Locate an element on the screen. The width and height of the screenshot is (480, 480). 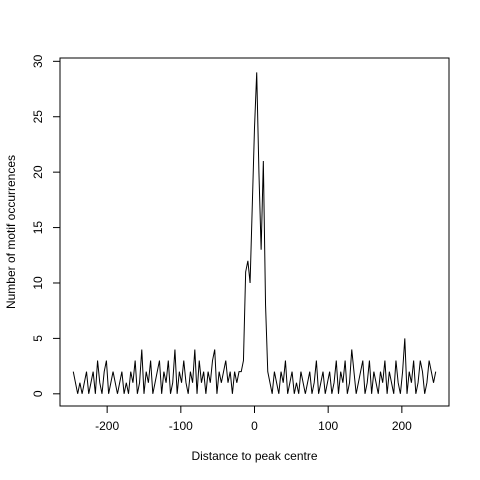
x-tick-label: 0 is located at coordinates (254, 426).